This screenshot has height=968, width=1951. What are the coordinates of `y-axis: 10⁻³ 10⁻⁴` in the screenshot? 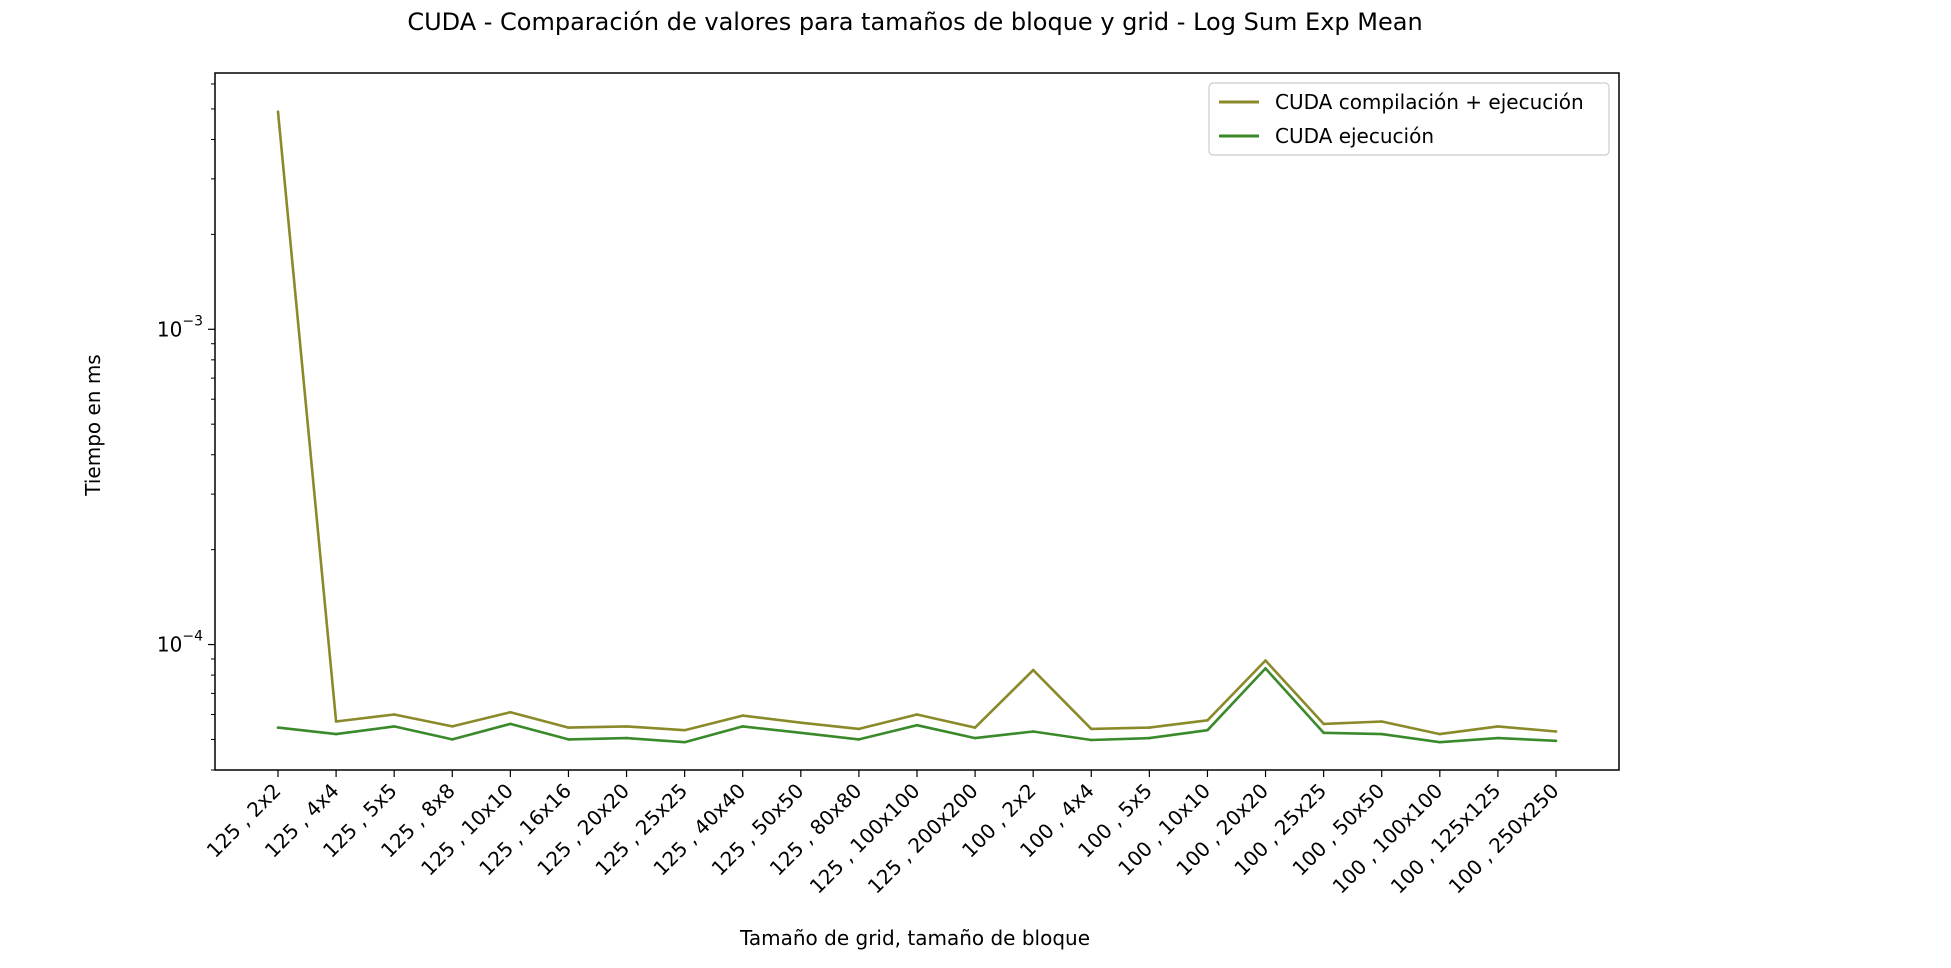 It's located at (186, 427).